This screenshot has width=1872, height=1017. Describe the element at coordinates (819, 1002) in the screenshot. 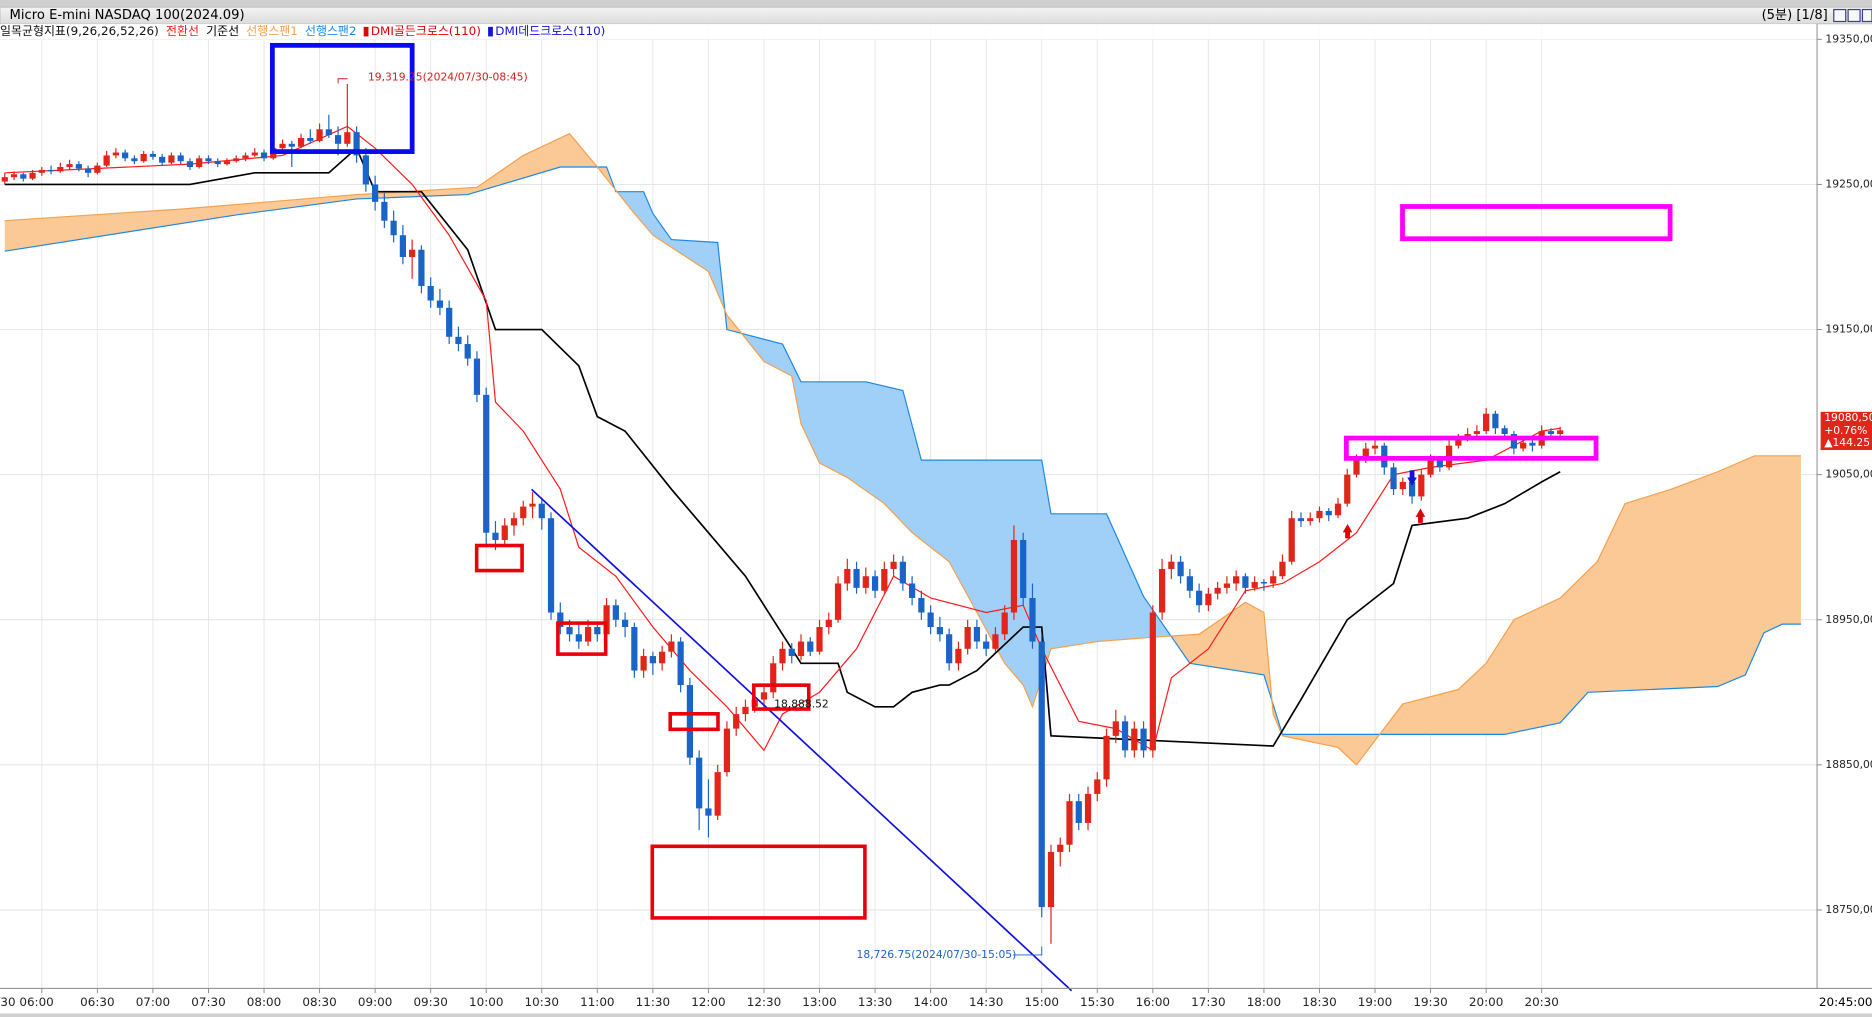

I see `x-tick-label: 13:00` at that location.